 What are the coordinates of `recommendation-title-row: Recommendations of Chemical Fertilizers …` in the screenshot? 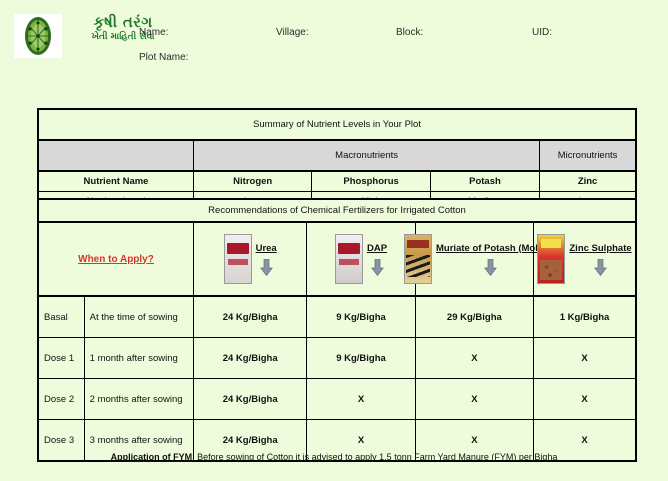 It's located at (337, 210).